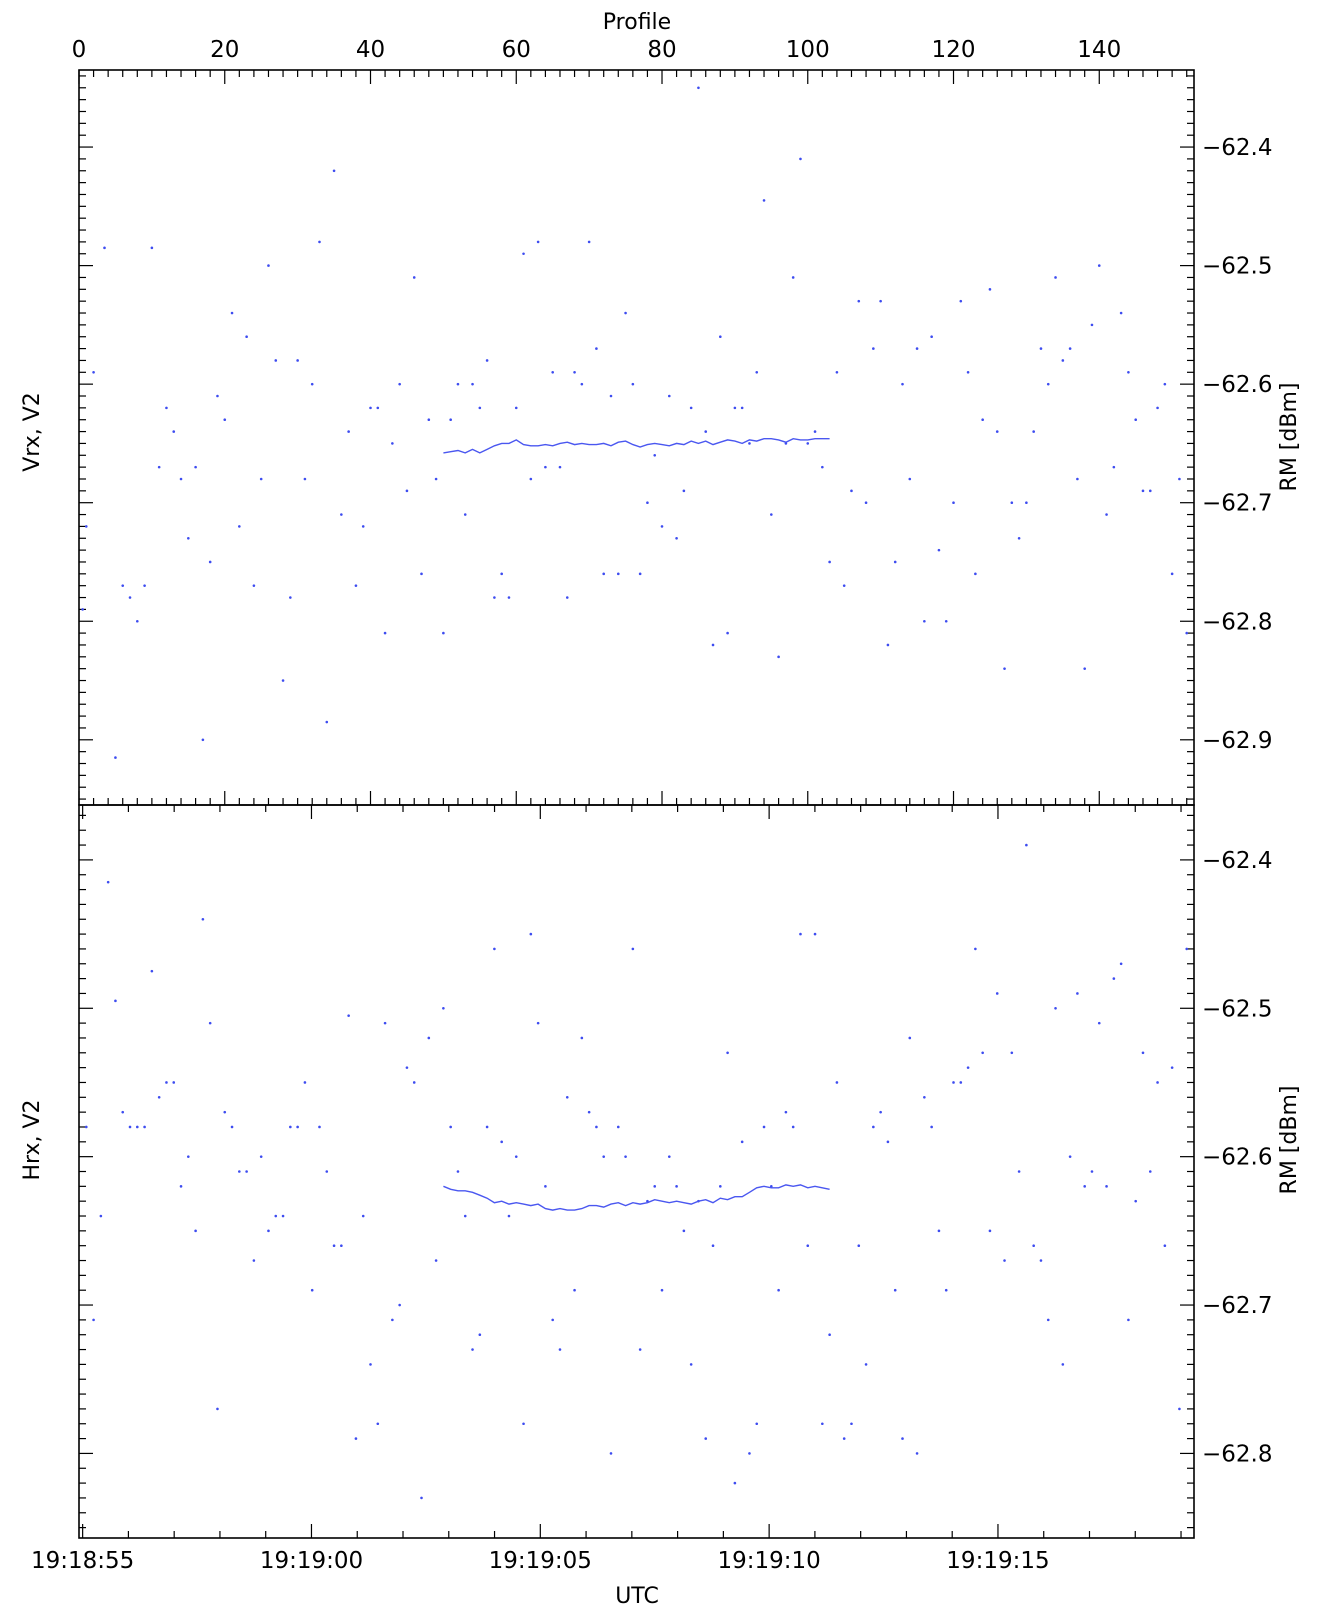  Describe the element at coordinates (32, 1139) in the screenshot. I see `bottom-panel-left-ylabel: Hrx, V2` at that location.